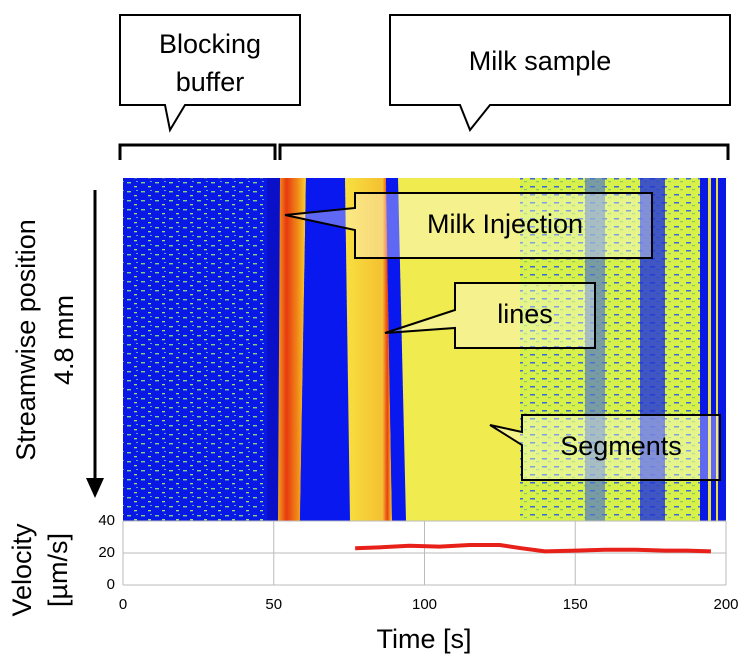  I want to click on callout-text: Milk sample, so click(540, 61).